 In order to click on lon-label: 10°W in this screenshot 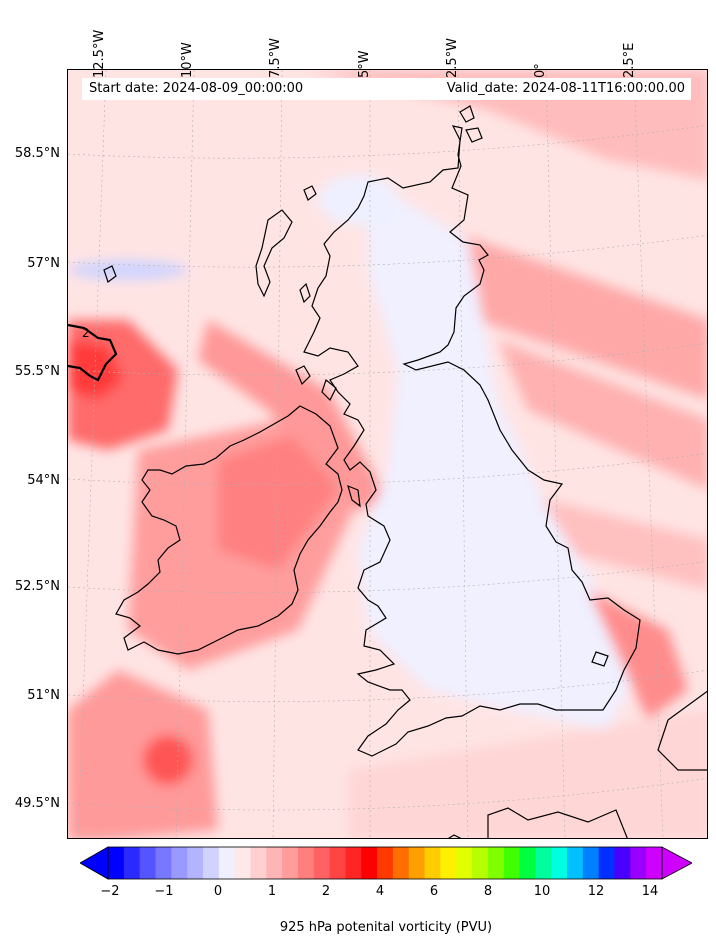, I will do `click(187, 60)`.